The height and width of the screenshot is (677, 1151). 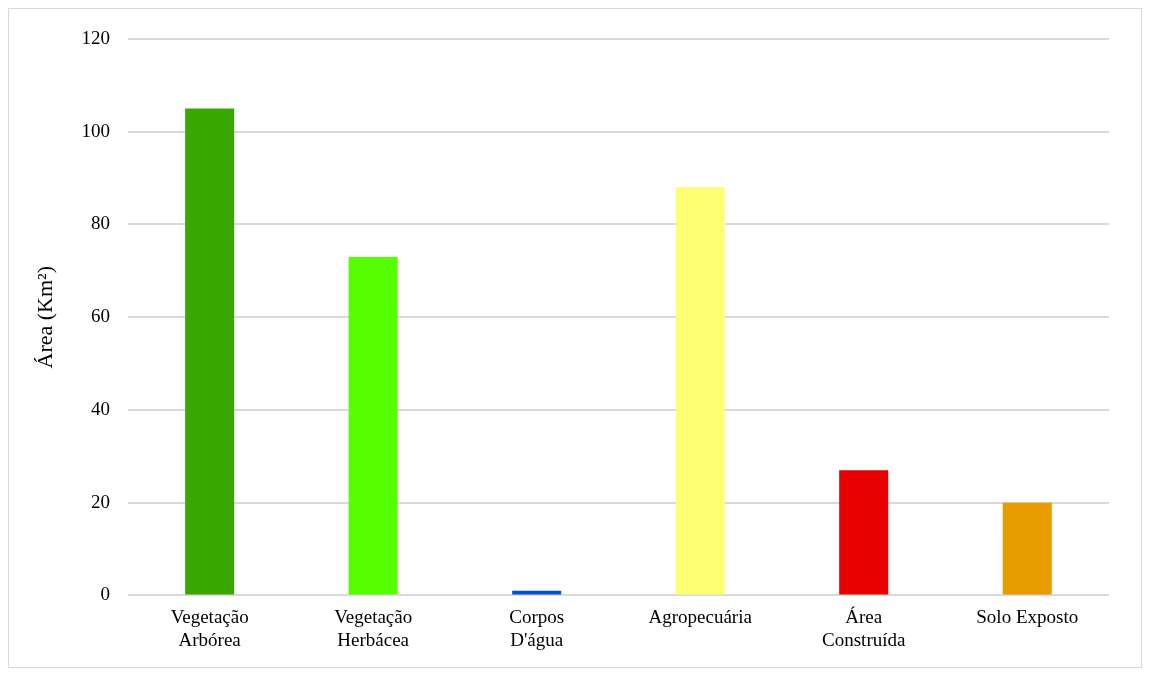 What do you see at coordinates (100, 316) in the screenshot?
I see `y-tick-label: 60` at bounding box center [100, 316].